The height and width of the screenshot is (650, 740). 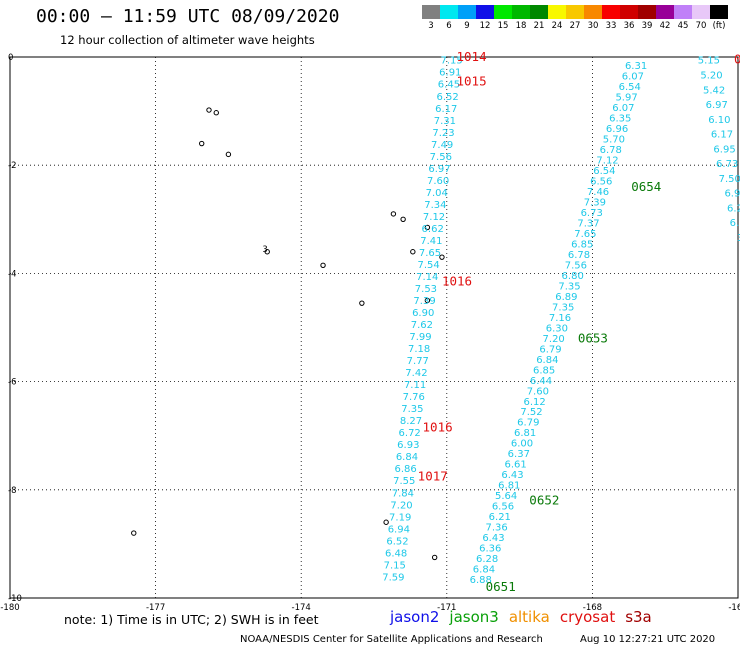 I want to click on legend-cryosat: cryosat, so click(x=587, y=617).